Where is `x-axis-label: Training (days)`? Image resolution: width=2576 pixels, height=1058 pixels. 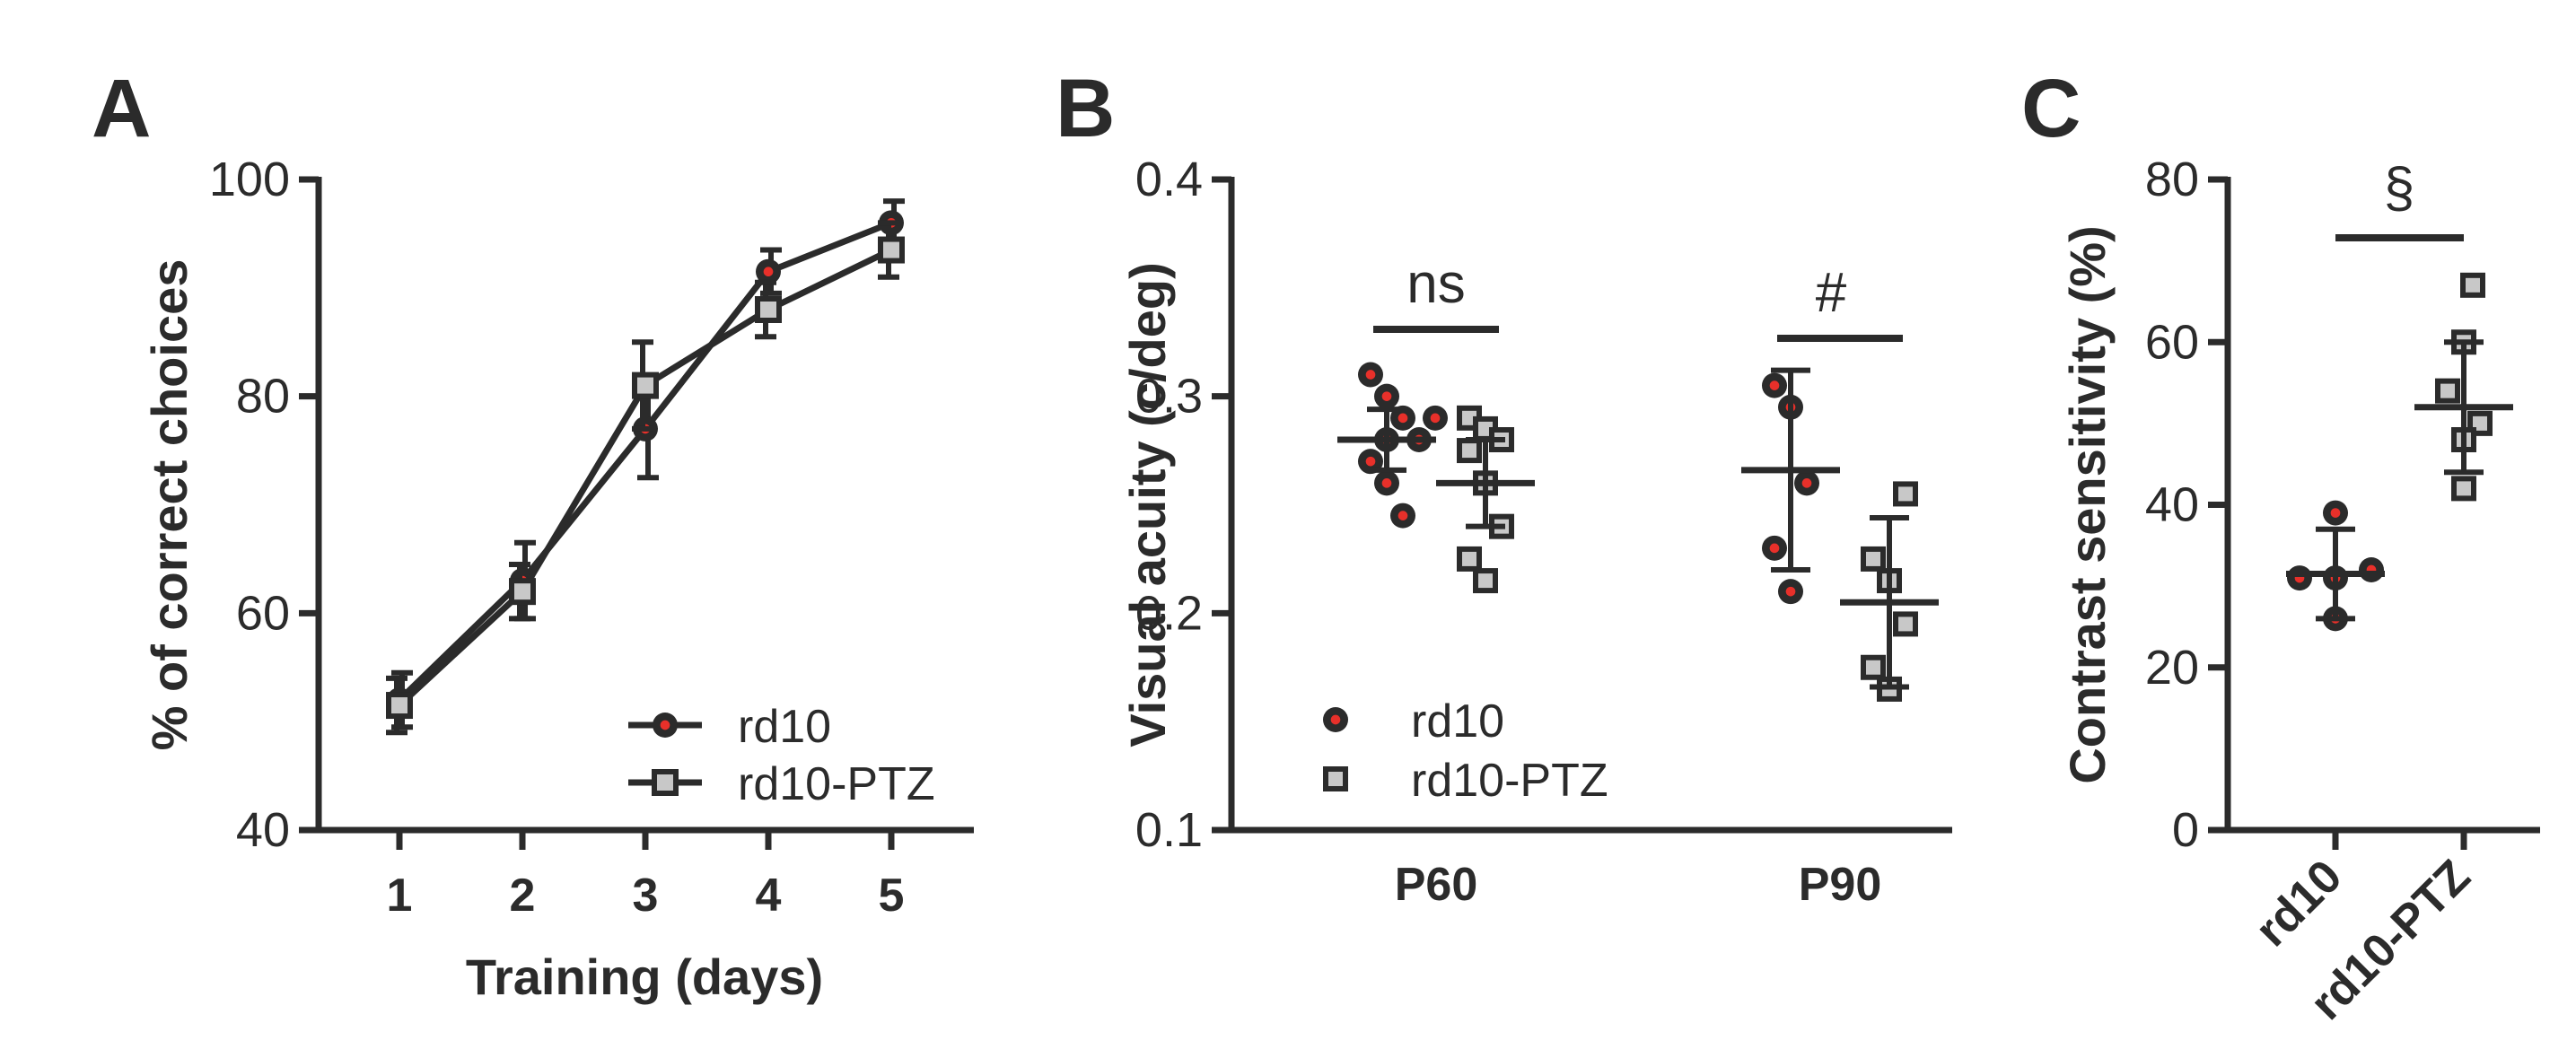 x-axis-label: Training (days) is located at coordinates (644, 977).